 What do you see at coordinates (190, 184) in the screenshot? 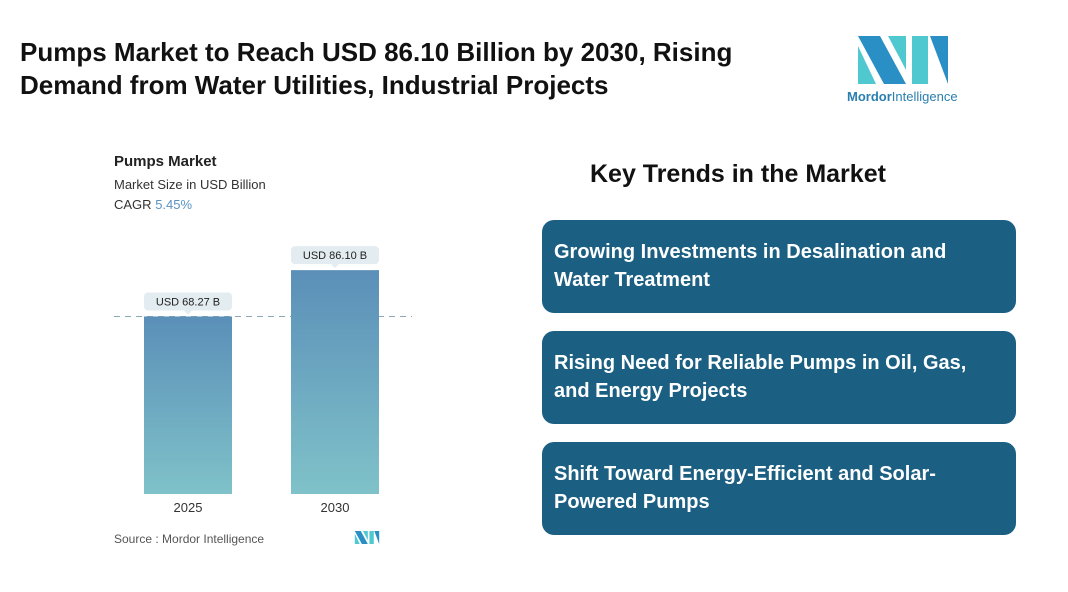
I see `chart-subtitle: Market Size in USD Billion` at bounding box center [190, 184].